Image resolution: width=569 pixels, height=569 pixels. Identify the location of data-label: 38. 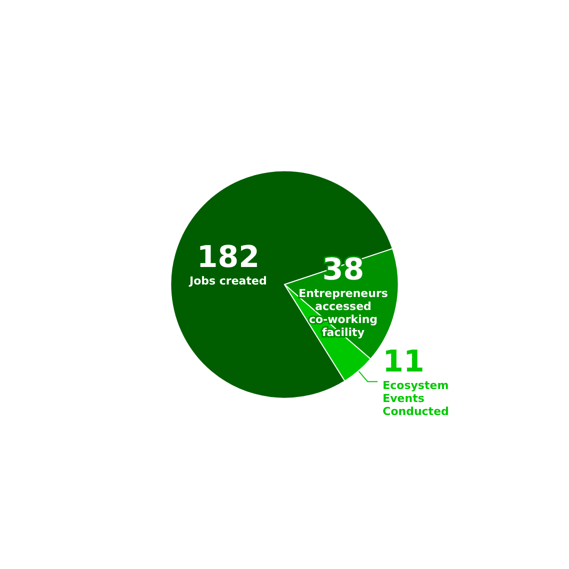
(343, 270).